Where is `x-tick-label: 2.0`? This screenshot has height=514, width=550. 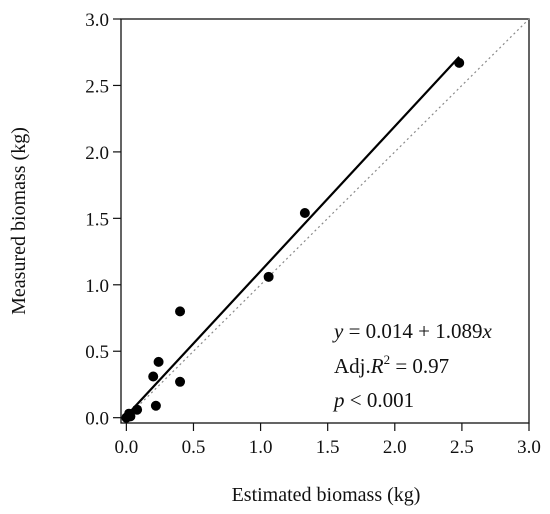 x-tick-label: 2.0 is located at coordinates (395, 447).